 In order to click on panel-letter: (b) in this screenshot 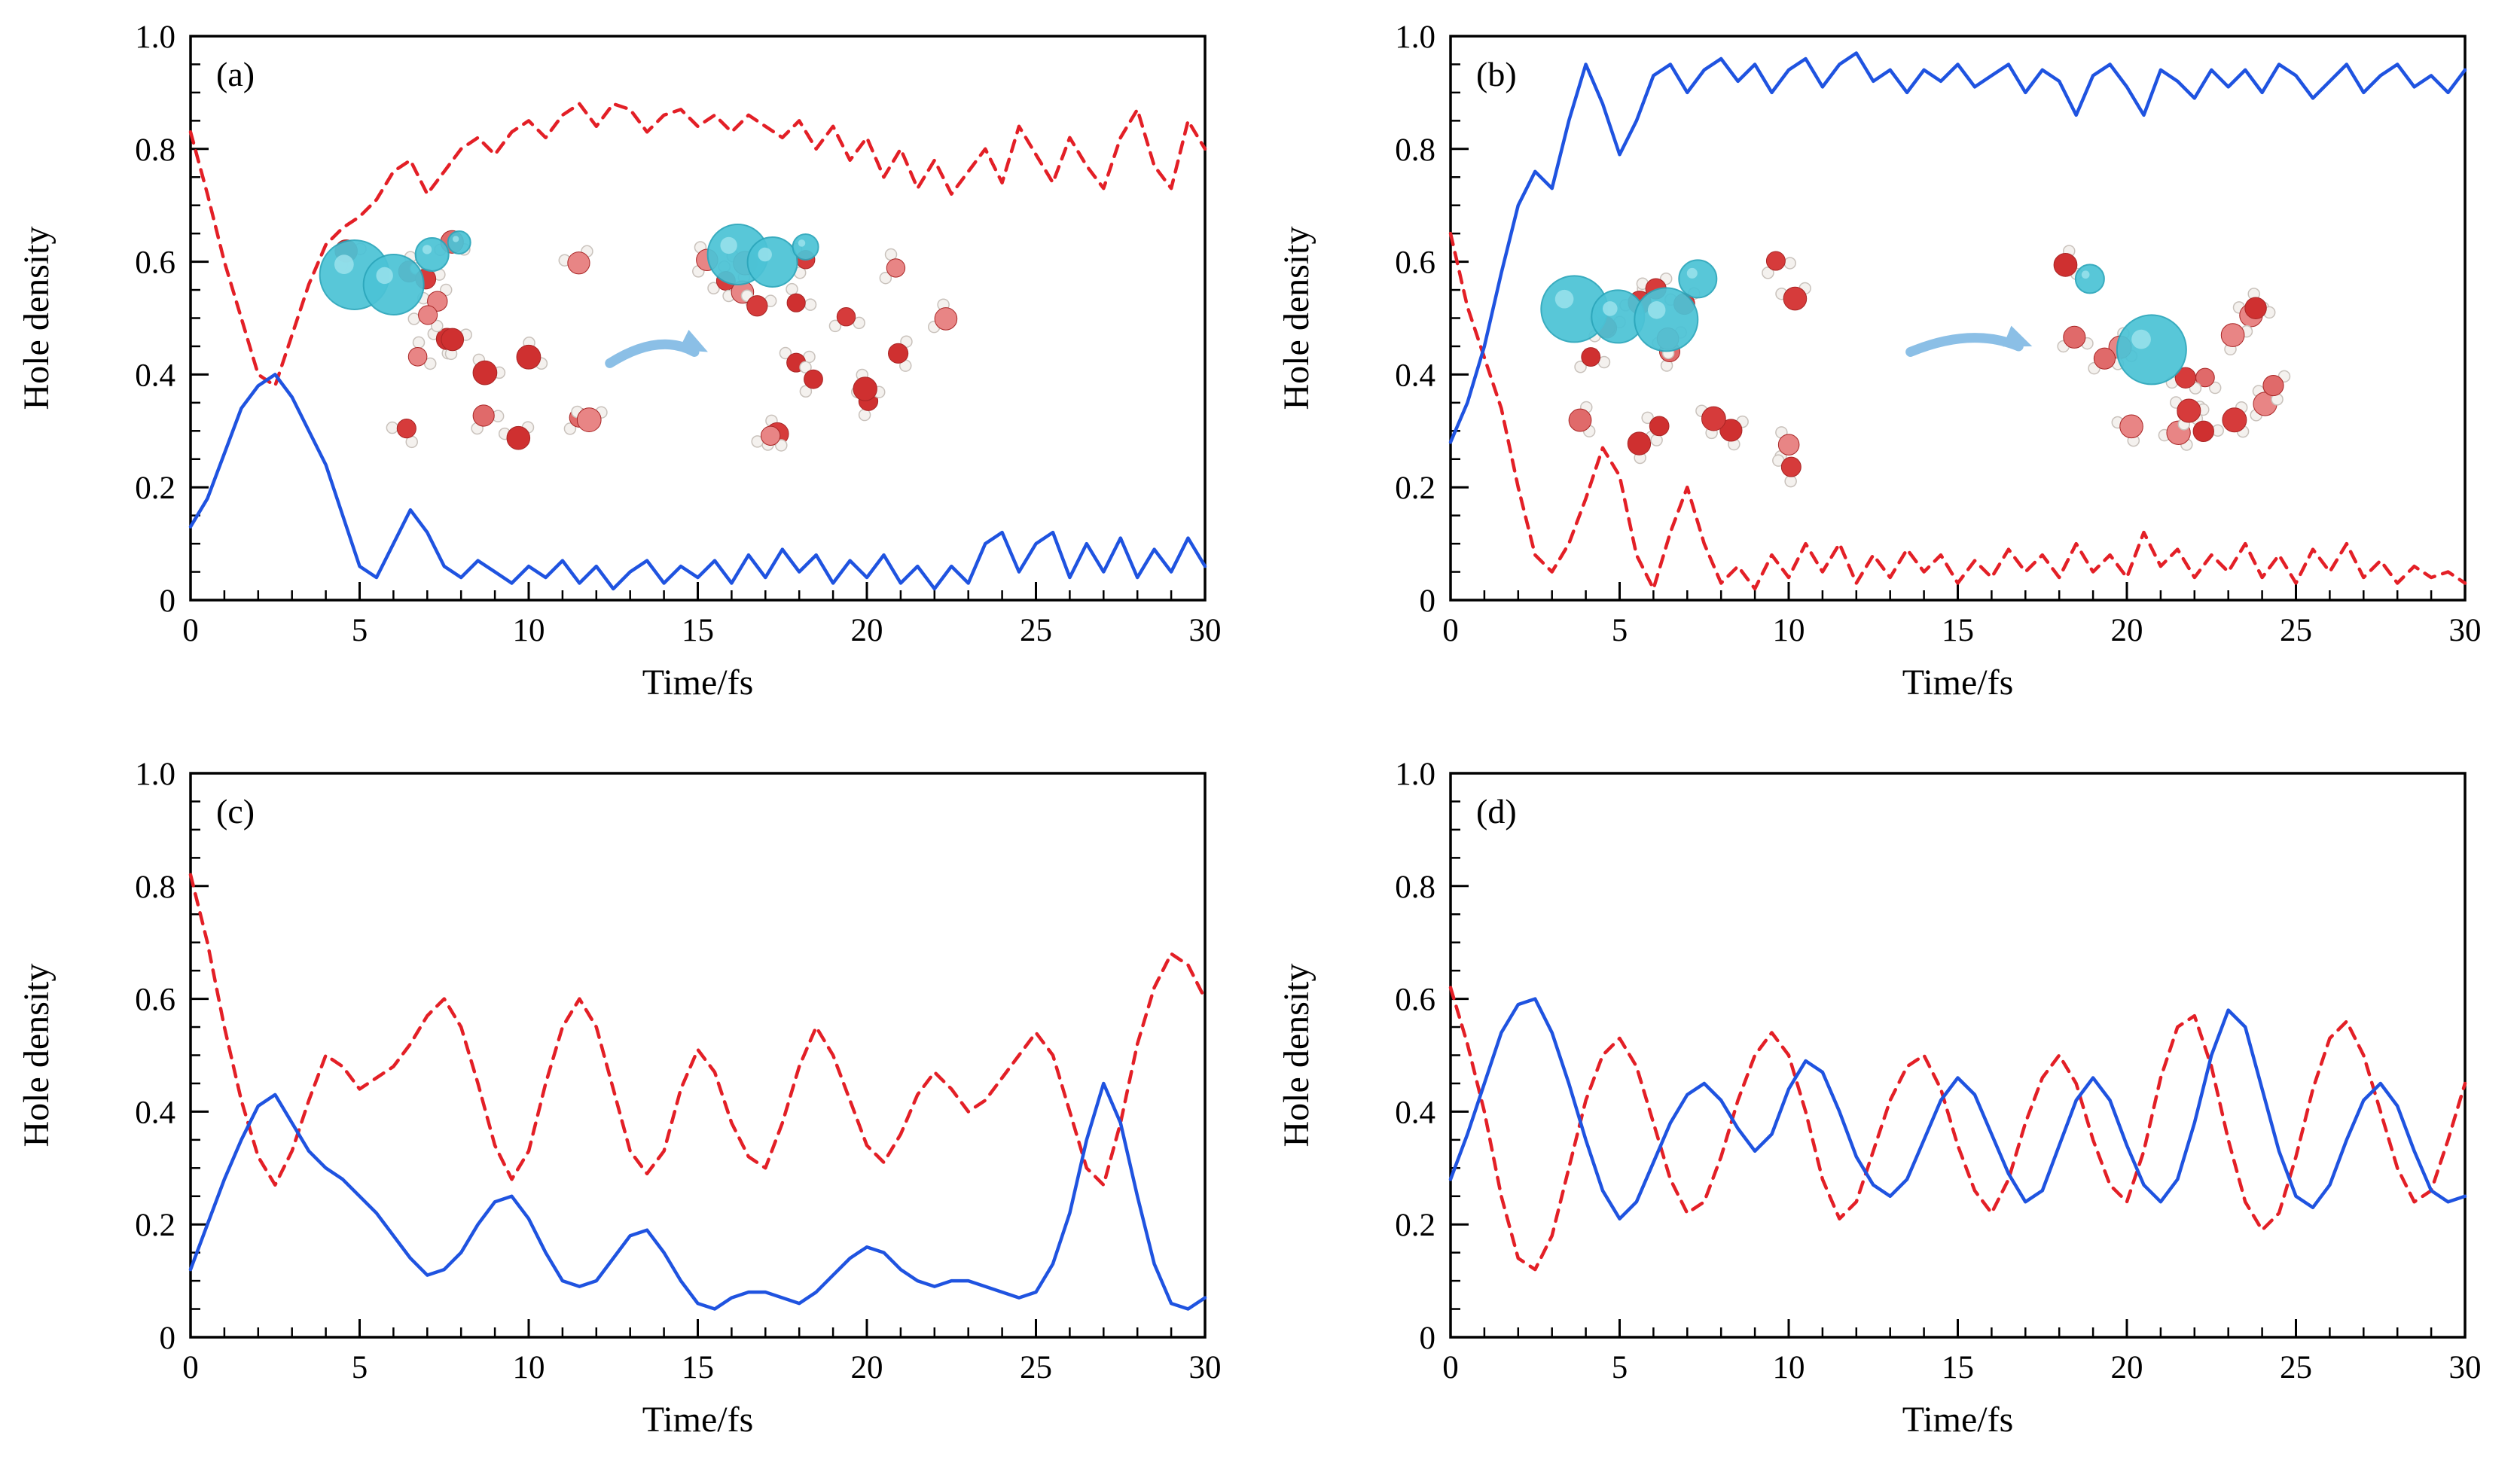, I will do `click(1496, 74)`.